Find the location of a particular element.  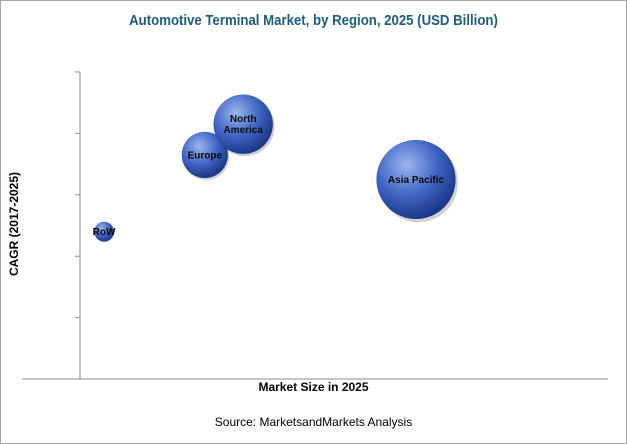

bubble-label-asia-pacific: Asia Pacific is located at coordinates (416, 180).